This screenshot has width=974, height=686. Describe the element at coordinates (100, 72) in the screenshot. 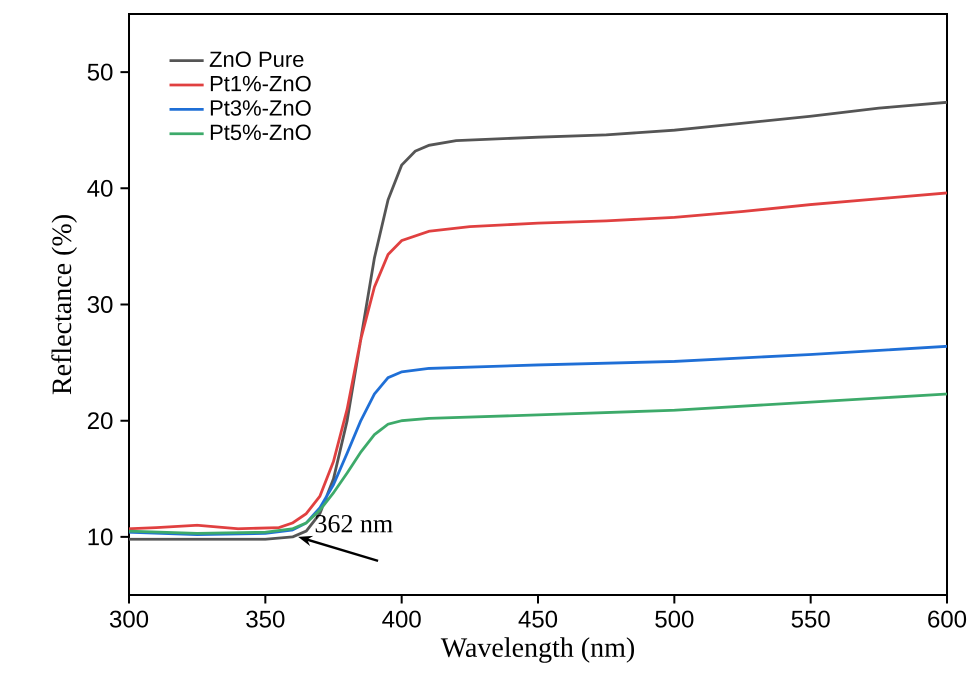

I see `y-tick-label: 50` at that location.